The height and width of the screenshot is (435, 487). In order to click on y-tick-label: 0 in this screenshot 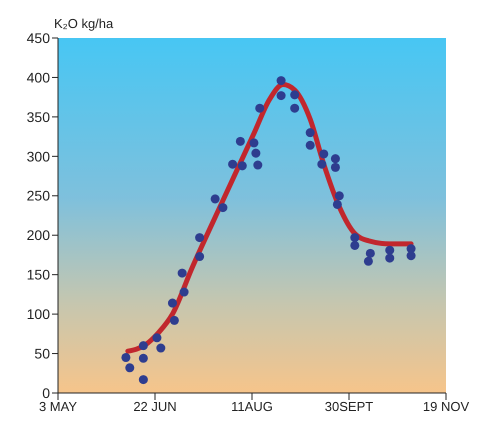, I will do `click(46, 392)`.